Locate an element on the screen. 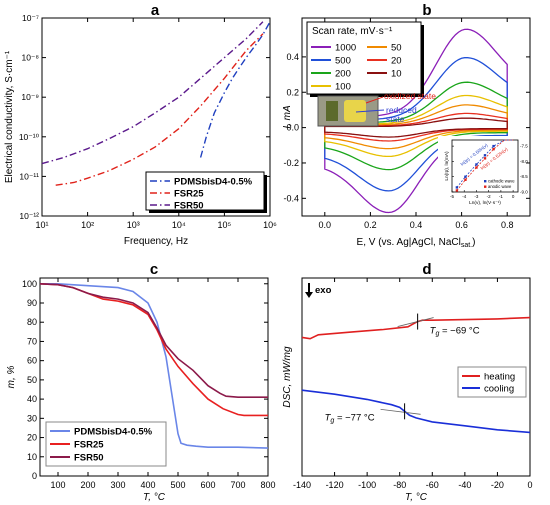  y-axis-label: DSC, mW/mg is located at coordinates (287, 377).